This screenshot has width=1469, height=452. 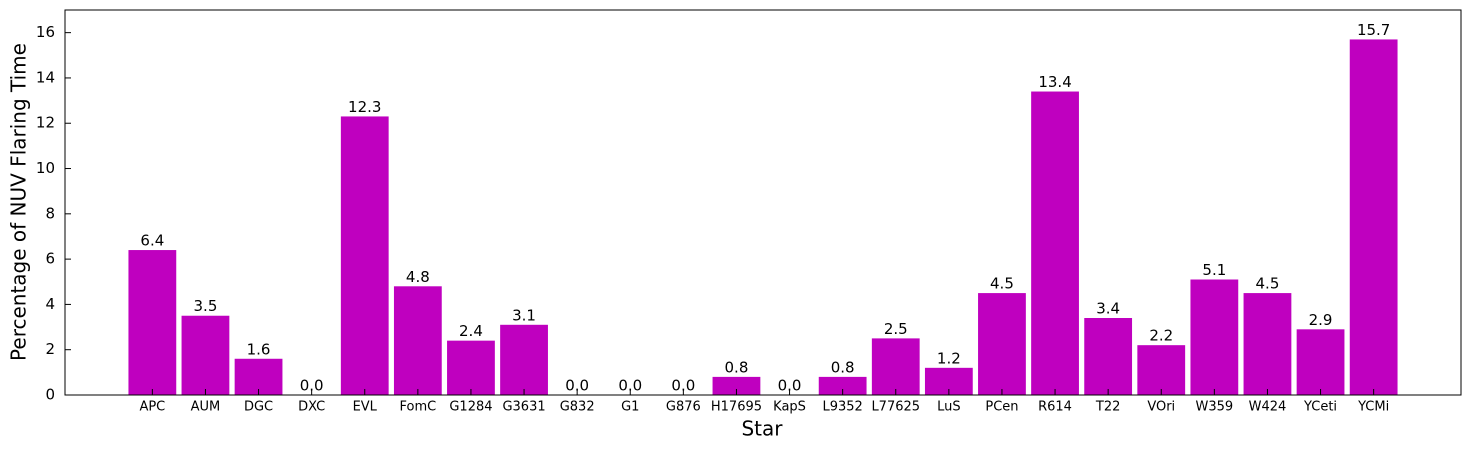 I want to click on x-tick-label: L77625, so click(x=895, y=407).